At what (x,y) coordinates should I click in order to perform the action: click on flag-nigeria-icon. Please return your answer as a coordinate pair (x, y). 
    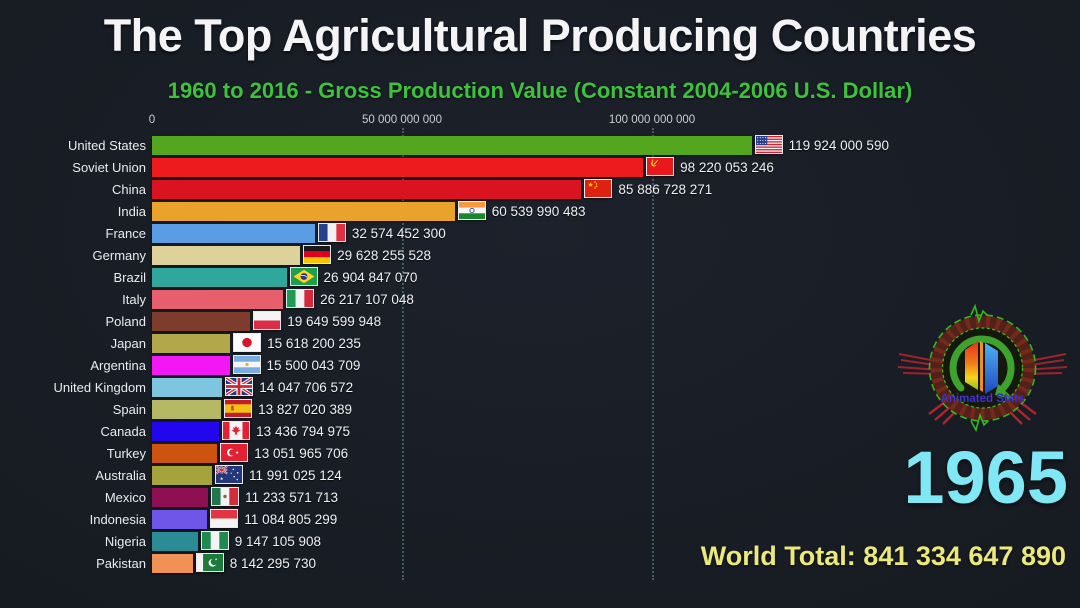
    Looking at the image, I should click on (214, 540).